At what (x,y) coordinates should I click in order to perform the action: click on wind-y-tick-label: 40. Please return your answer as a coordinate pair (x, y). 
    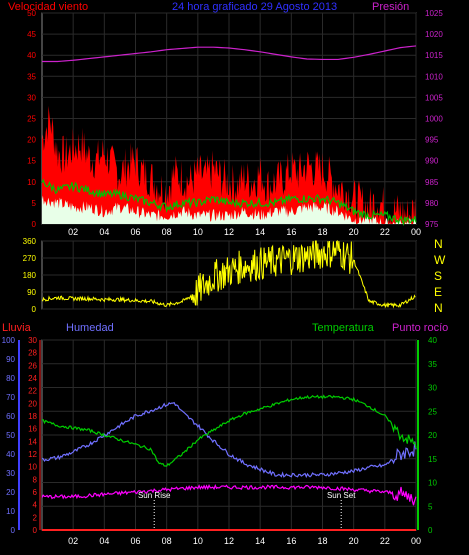
    Looking at the image, I should click on (31, 55).